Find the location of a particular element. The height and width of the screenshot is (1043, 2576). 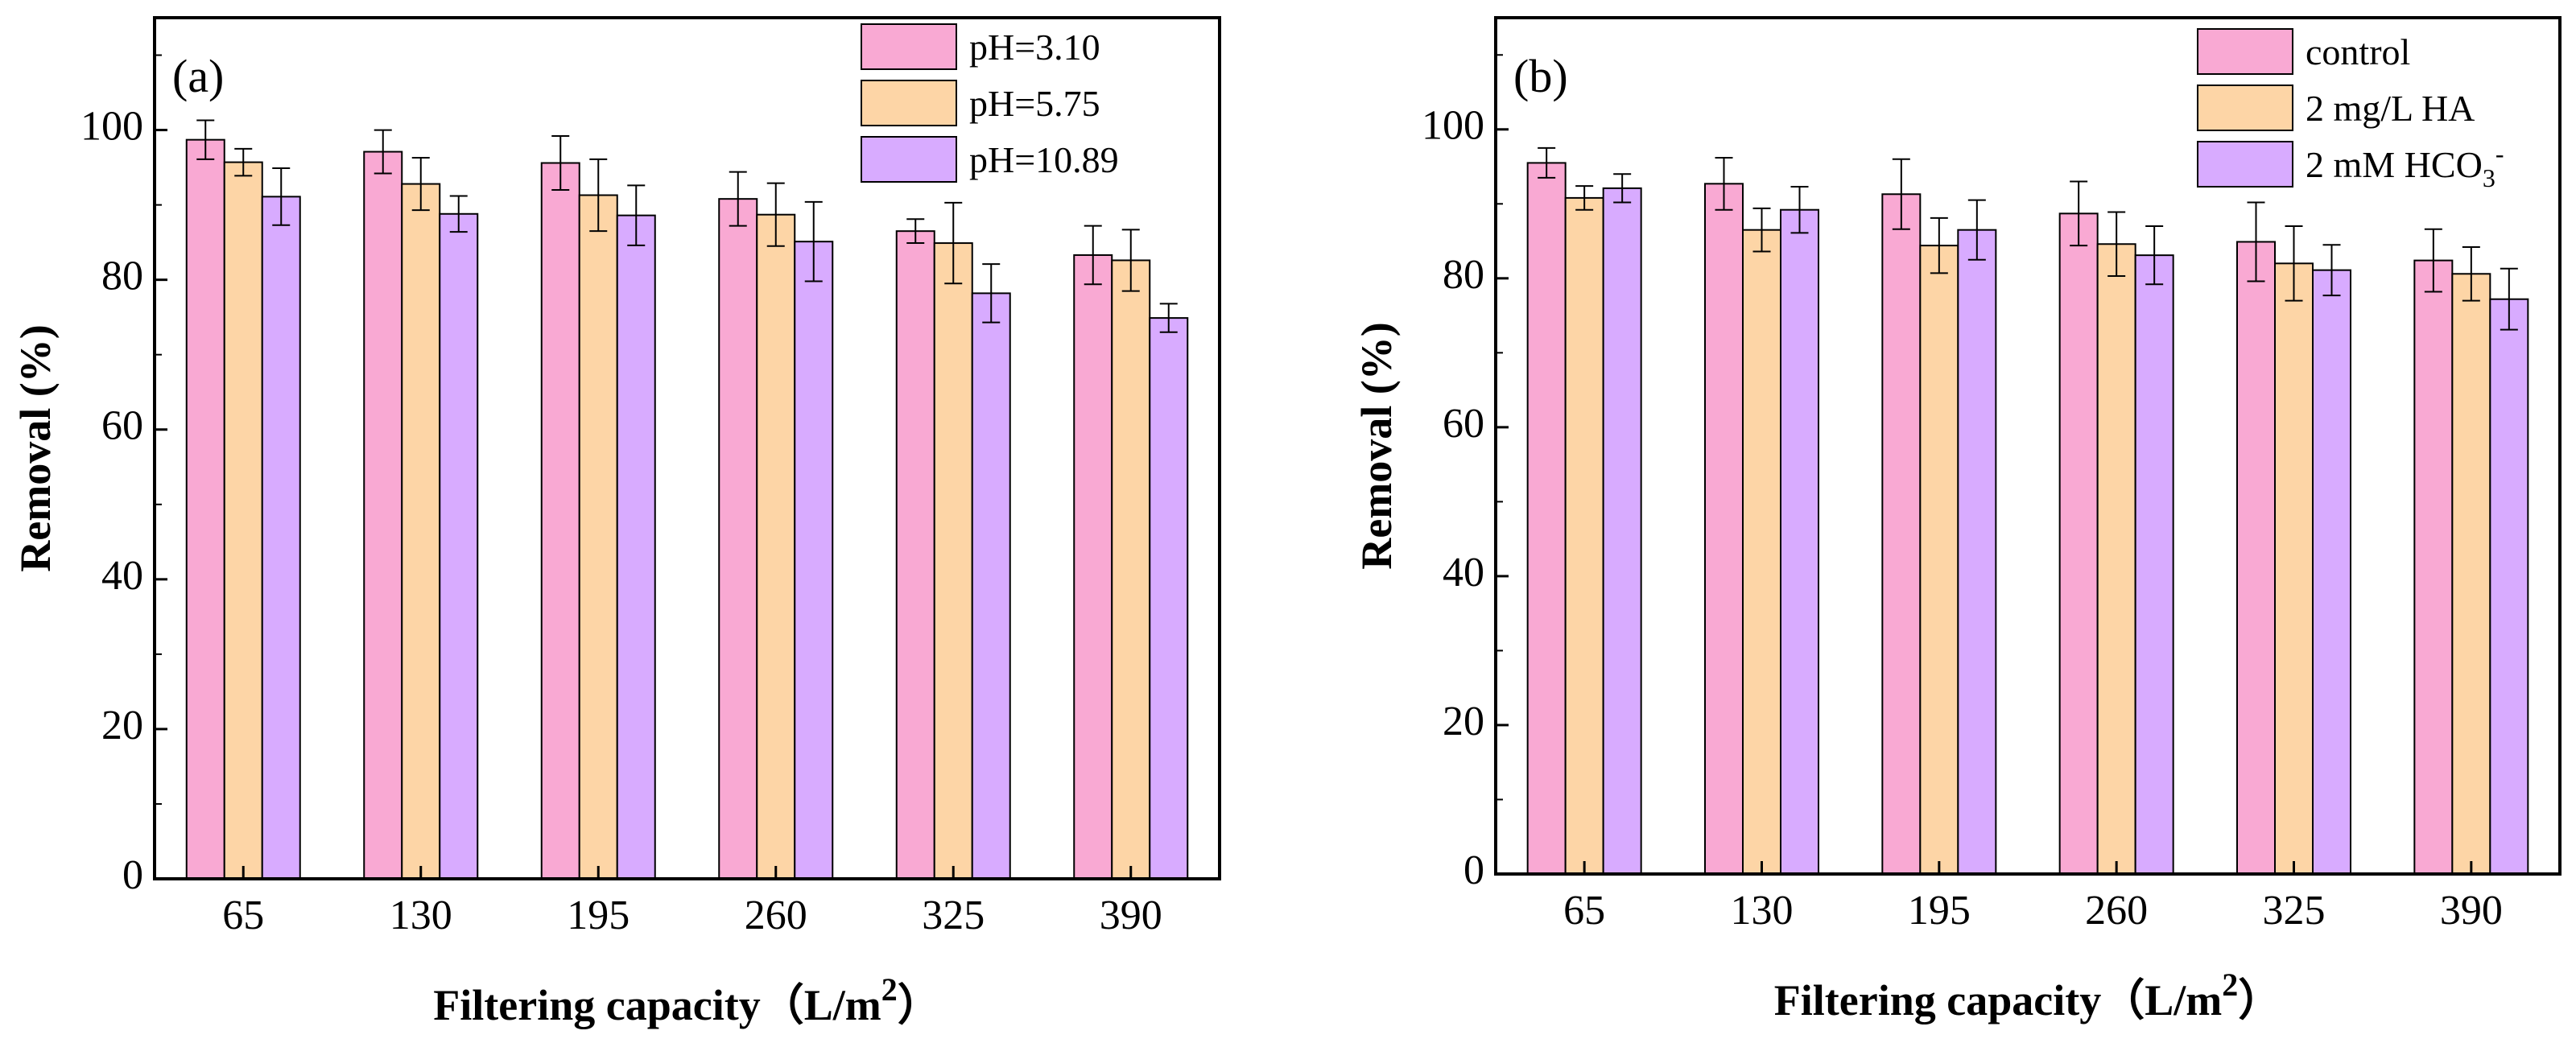

legend-label: pH=3.10 is located at coordinates (1034, 47).